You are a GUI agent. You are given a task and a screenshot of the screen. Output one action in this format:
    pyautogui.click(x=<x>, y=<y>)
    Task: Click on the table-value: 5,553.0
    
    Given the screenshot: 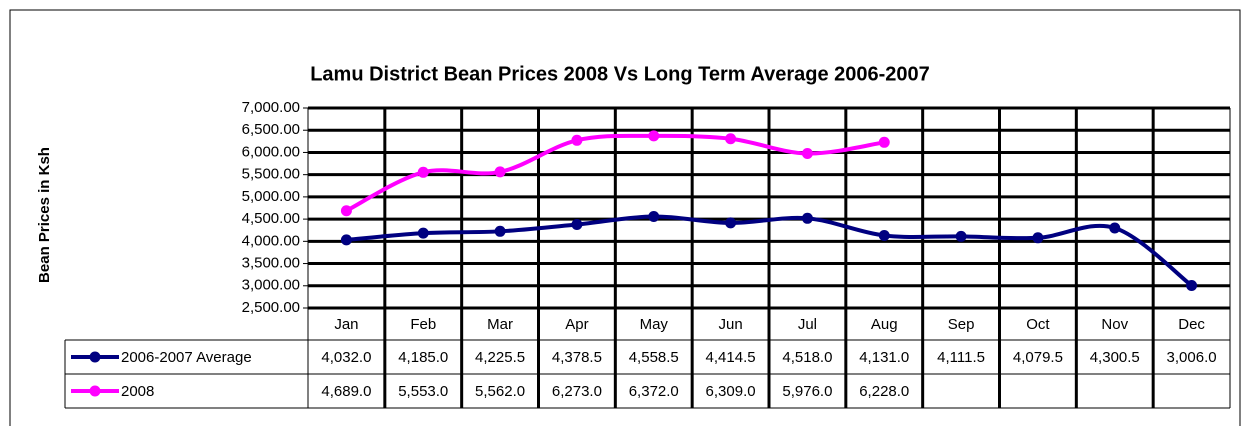 What is the action you would take?
    pyautogui.click(x=423, y=391)
    